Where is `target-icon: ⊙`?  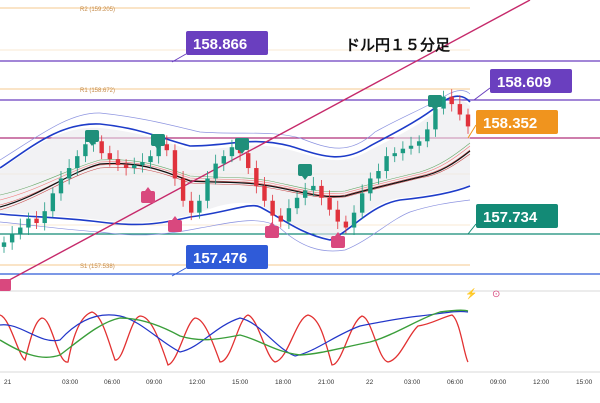 target-icon: ⊙ is located at coordinates (496, 294).